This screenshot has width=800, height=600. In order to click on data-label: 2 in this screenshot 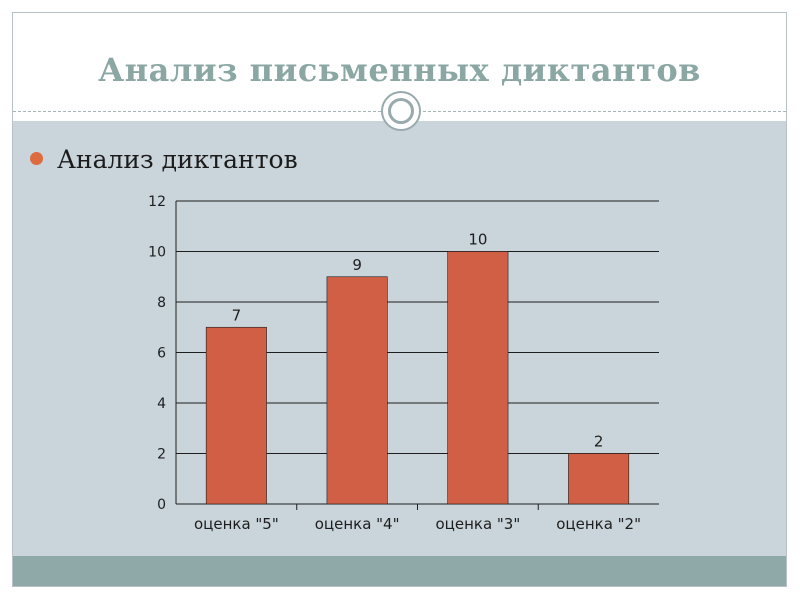, I will do `click(599, 442)`.